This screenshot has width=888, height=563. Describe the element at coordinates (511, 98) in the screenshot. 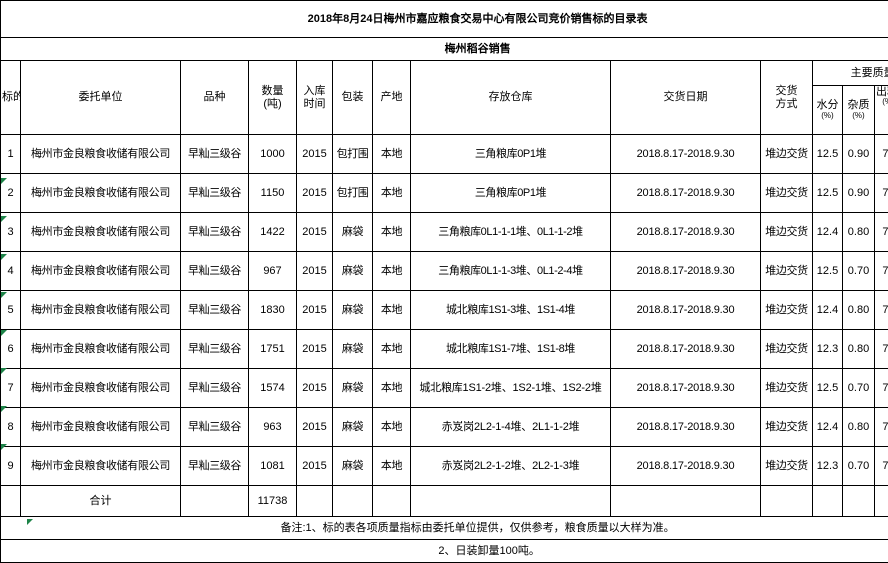

I see `column-header-warehouse: 存放仓库` at that location.